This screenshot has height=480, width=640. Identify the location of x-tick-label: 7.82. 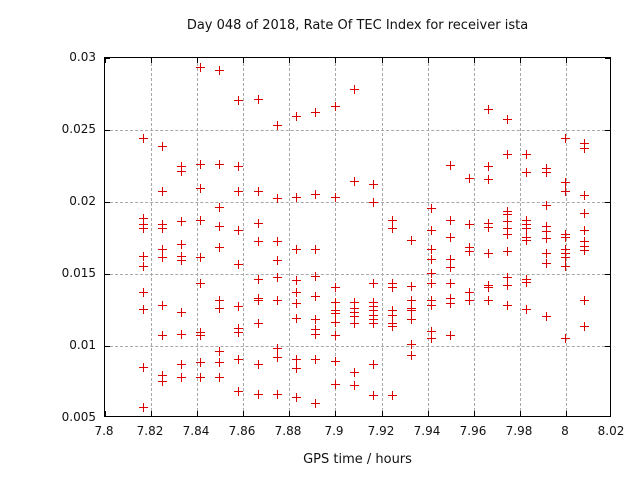
(150, 431).